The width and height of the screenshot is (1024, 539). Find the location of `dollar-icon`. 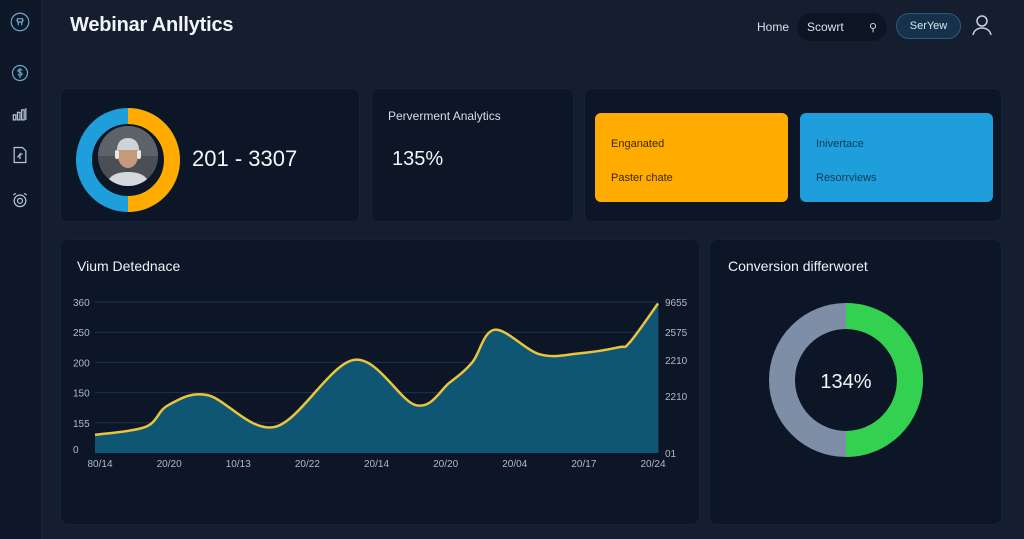

dollar-icon is located at coordinates (20, 73).